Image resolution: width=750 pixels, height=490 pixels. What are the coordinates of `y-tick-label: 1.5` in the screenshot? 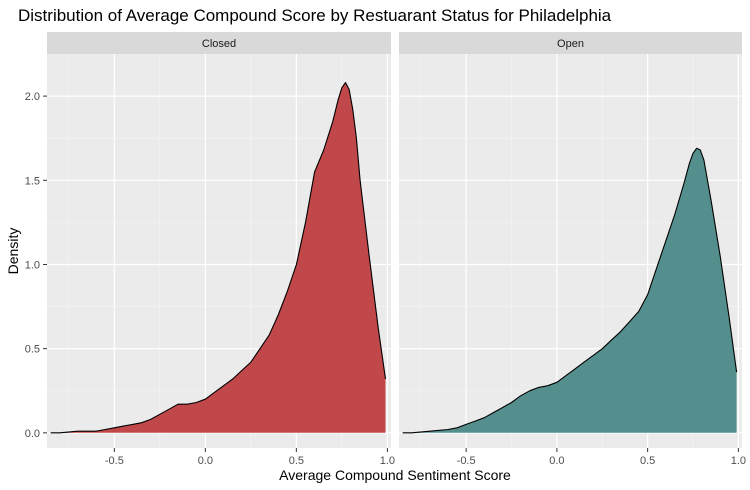 It's located at (32, 181).